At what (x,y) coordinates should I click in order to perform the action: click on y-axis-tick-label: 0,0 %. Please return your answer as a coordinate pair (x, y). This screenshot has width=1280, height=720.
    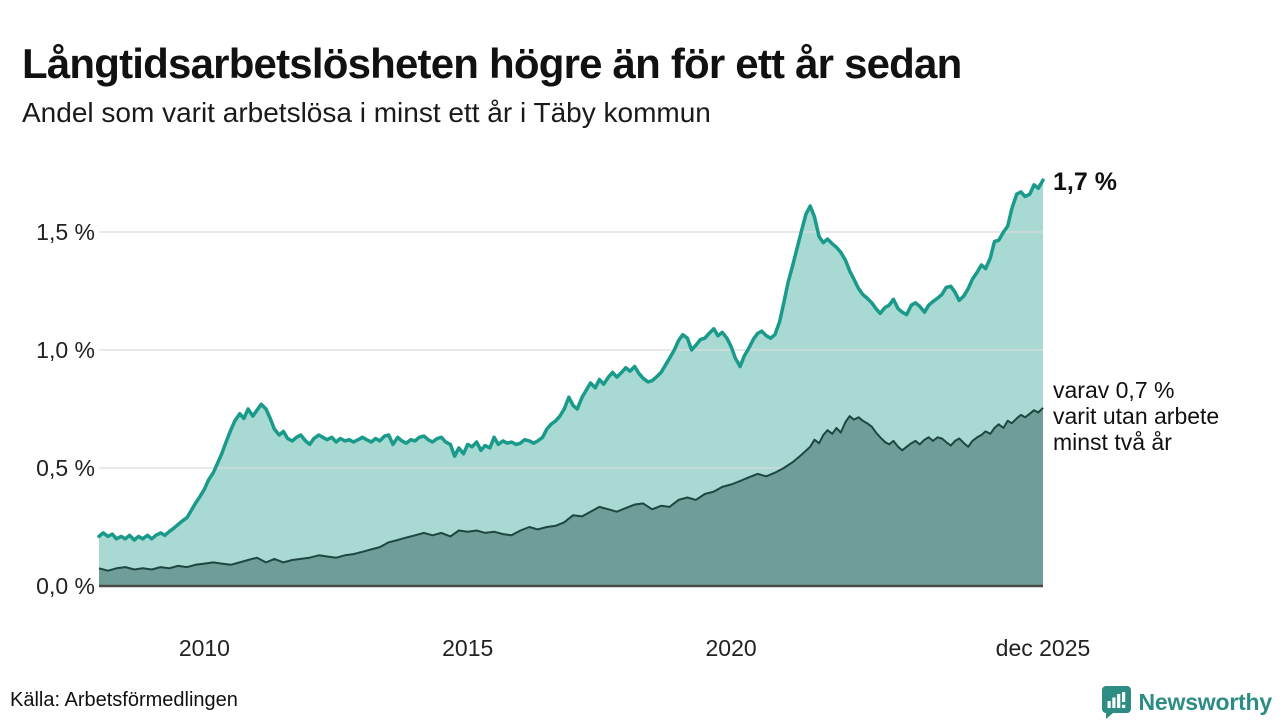
    Looking at the image, I should click on (65, 586).